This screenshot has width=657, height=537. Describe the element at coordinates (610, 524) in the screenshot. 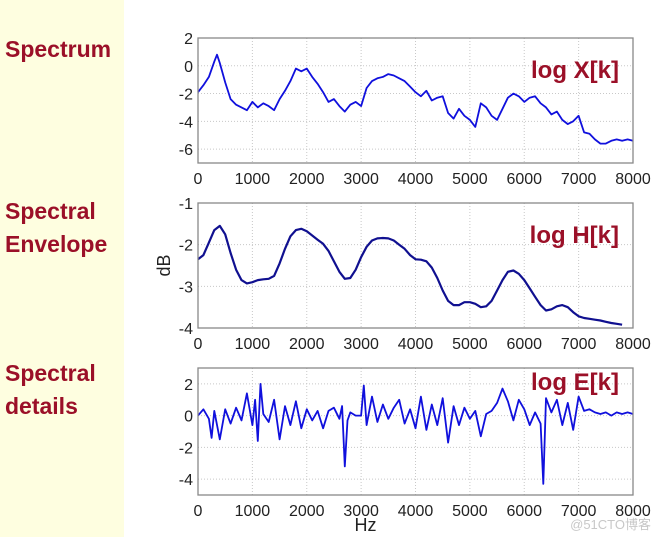

I see `watermark: @51CTO博客` at that location.